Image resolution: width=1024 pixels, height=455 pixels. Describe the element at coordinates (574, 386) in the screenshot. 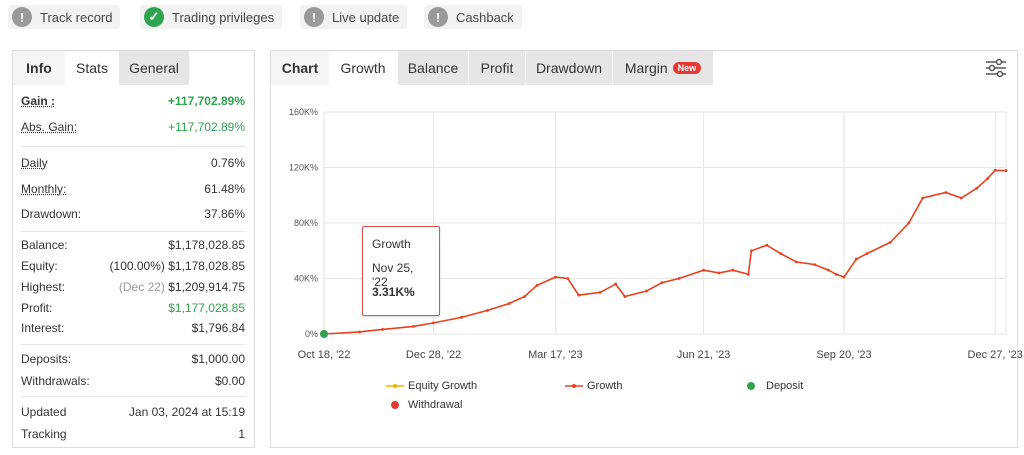

I see `growth-line-icon` at that location.